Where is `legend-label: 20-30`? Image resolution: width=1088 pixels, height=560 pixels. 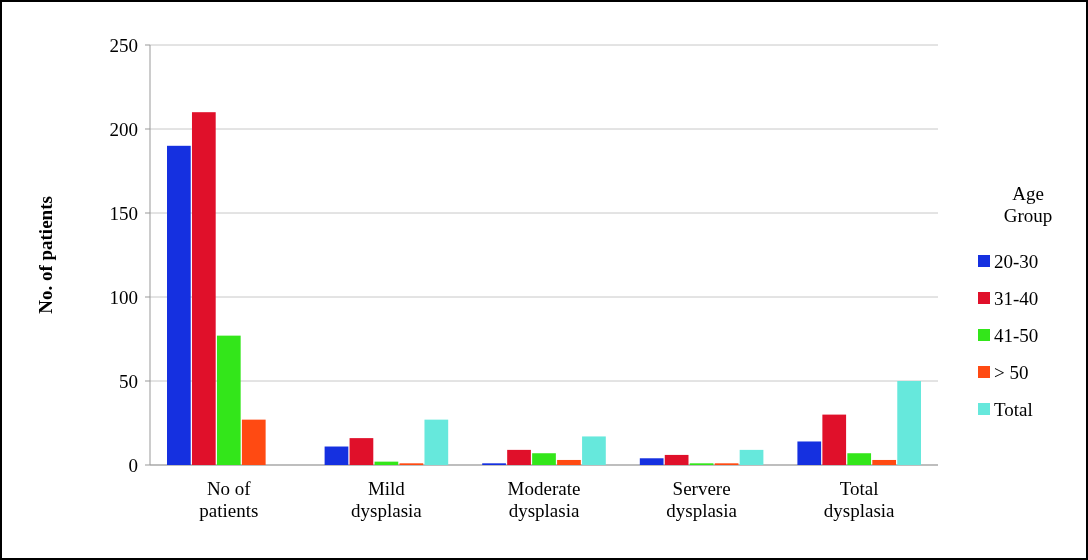
legend-label: 20-30 is located at coordinates (1016, 261).